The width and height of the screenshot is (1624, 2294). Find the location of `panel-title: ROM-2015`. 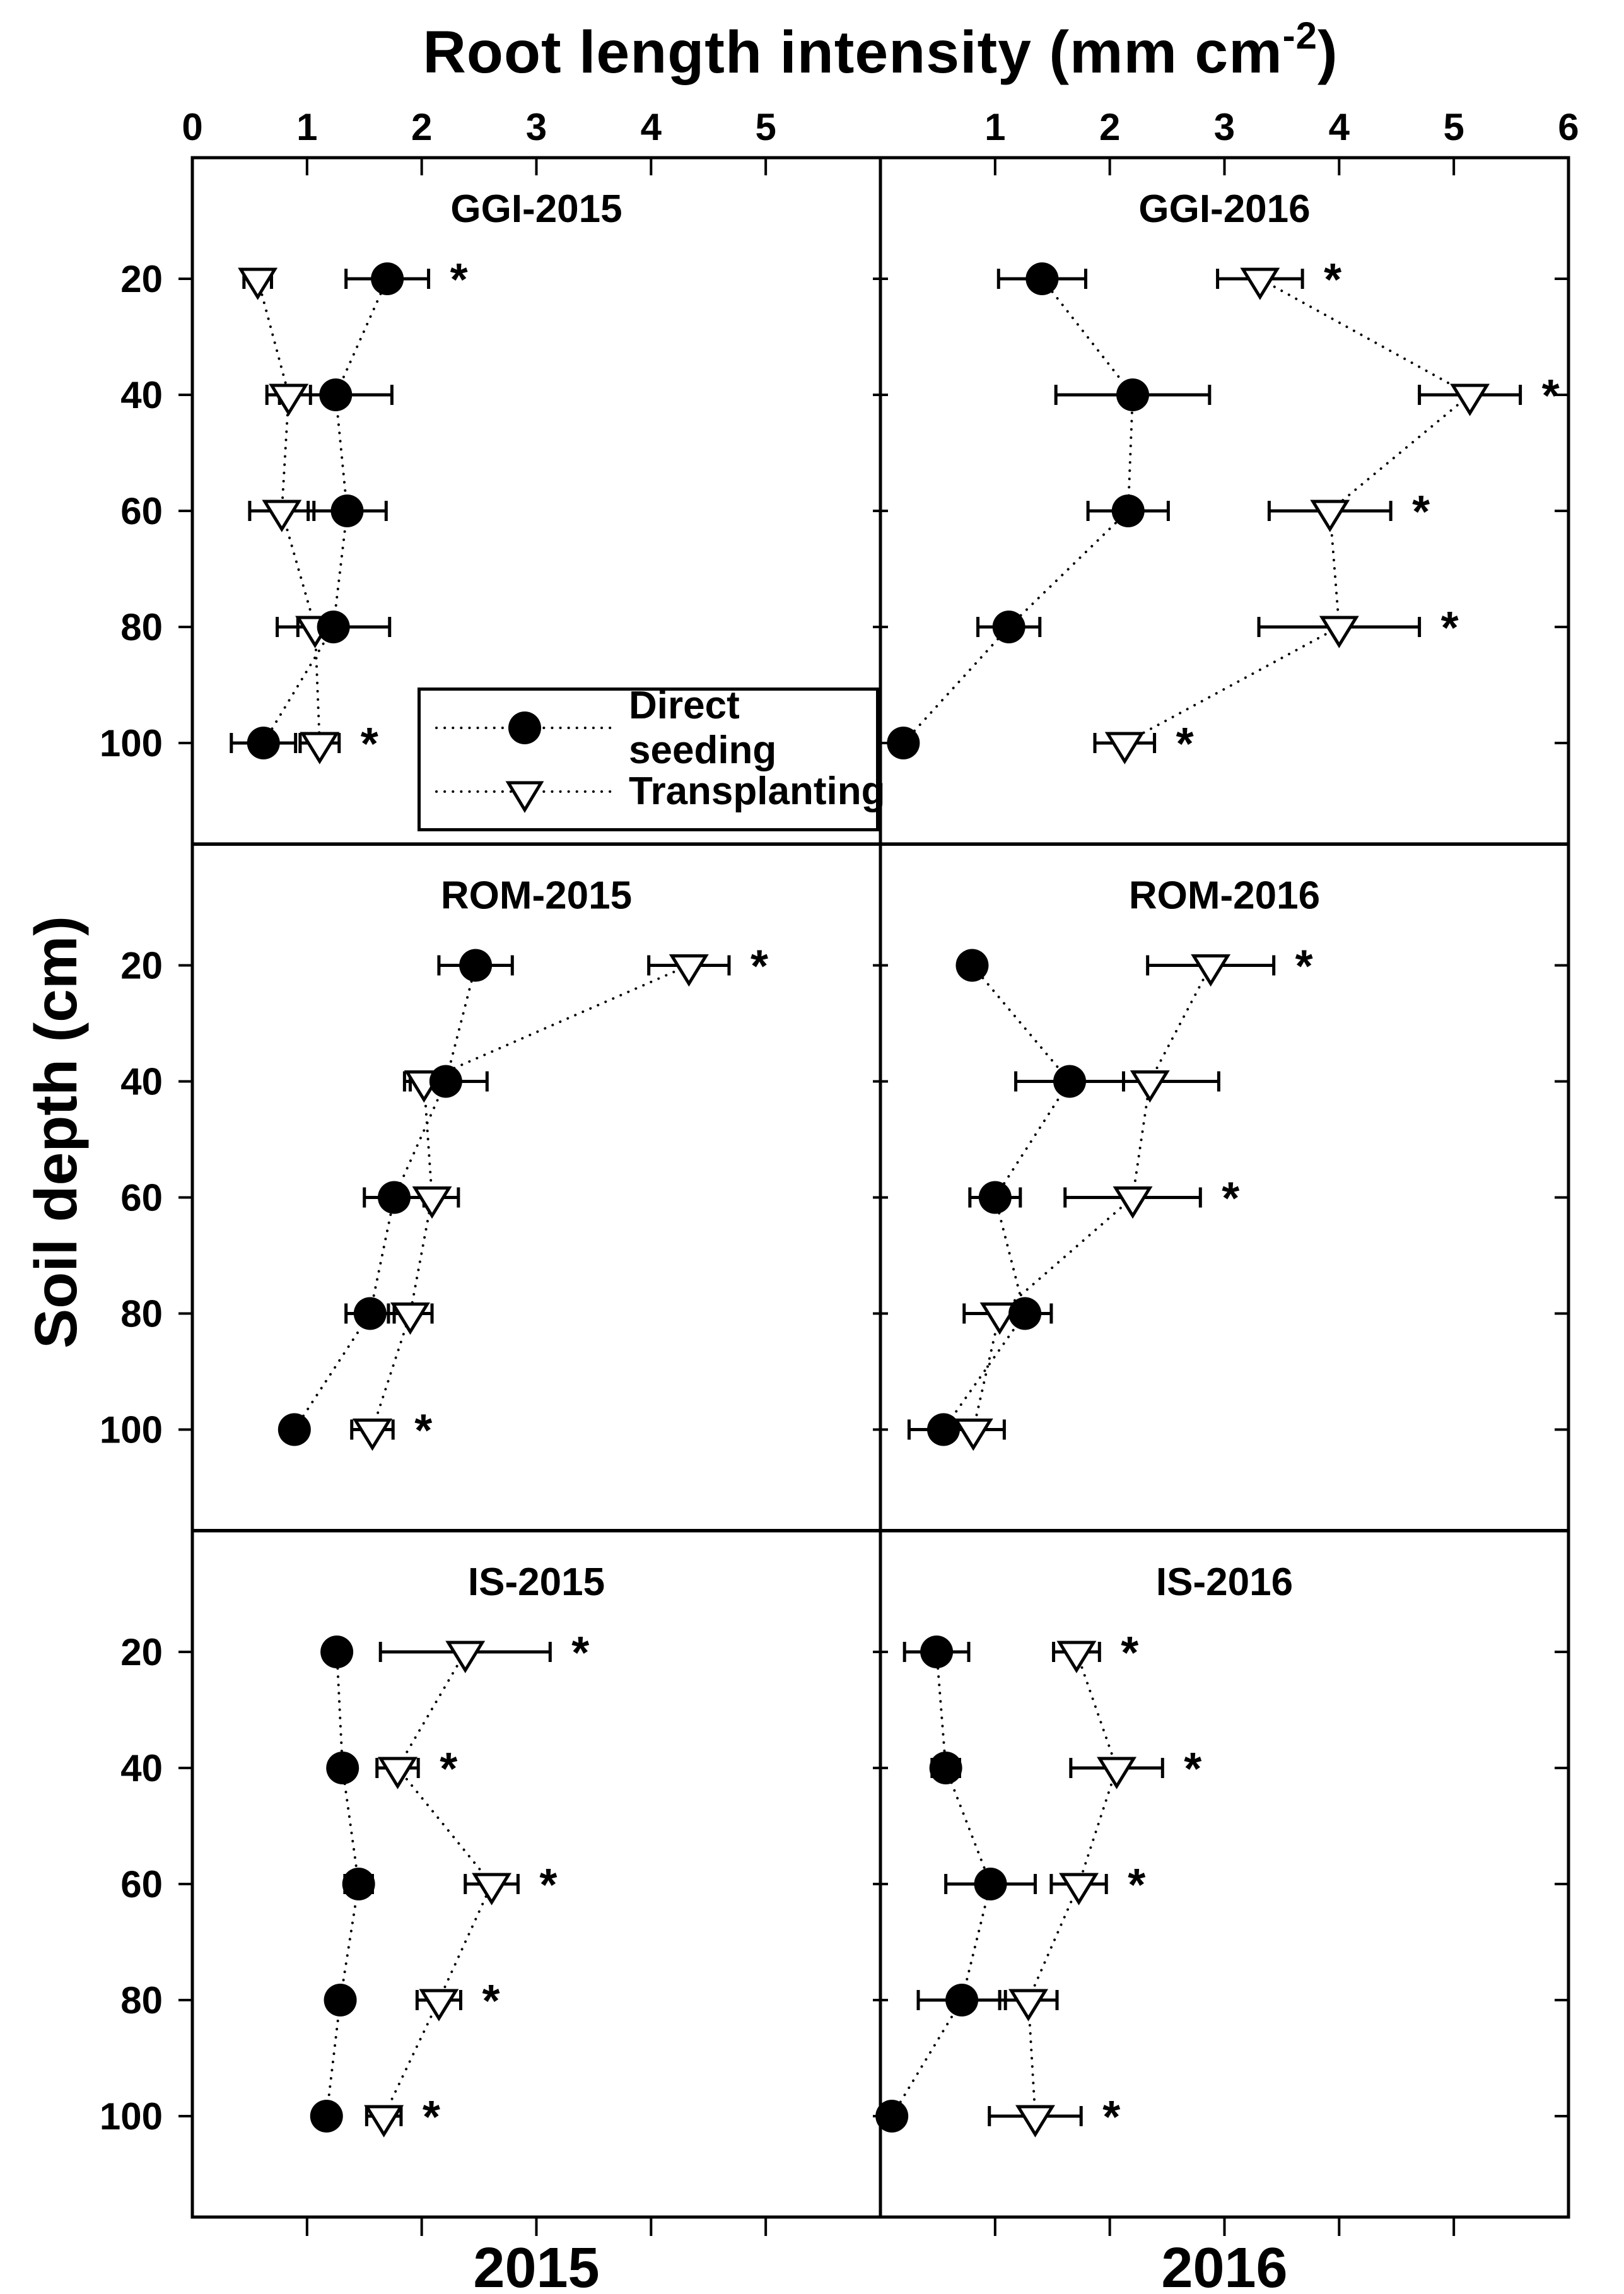

panel-title: ROM-2015 is located at coordinates (536, 896).